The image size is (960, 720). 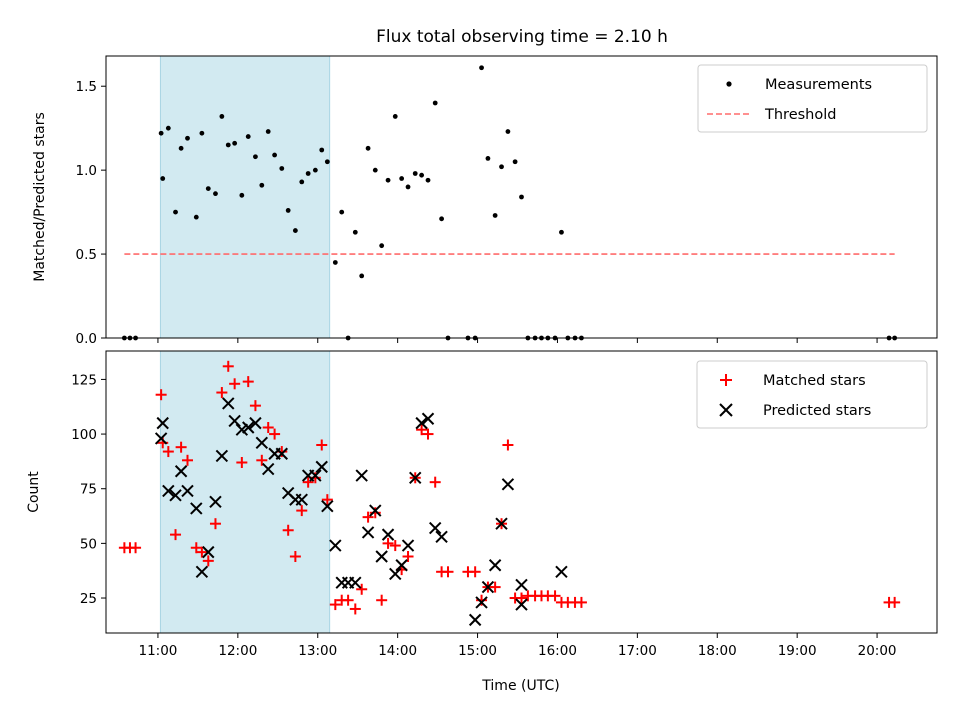 I want to click on legend-threshold-label: Threshold, so click(x=800, y=115).